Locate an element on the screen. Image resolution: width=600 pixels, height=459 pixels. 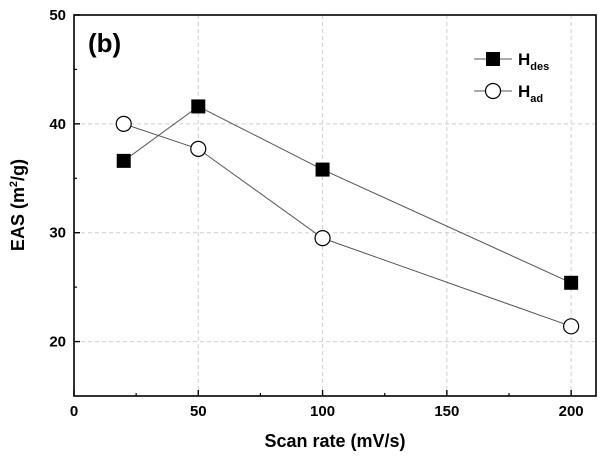
y-tick-label: 50 is located at coordinates (57, 15).